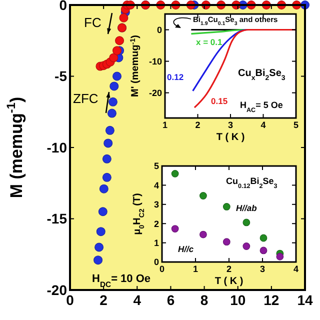  I want to click on y-tick-label: 2, so click(156, 223).